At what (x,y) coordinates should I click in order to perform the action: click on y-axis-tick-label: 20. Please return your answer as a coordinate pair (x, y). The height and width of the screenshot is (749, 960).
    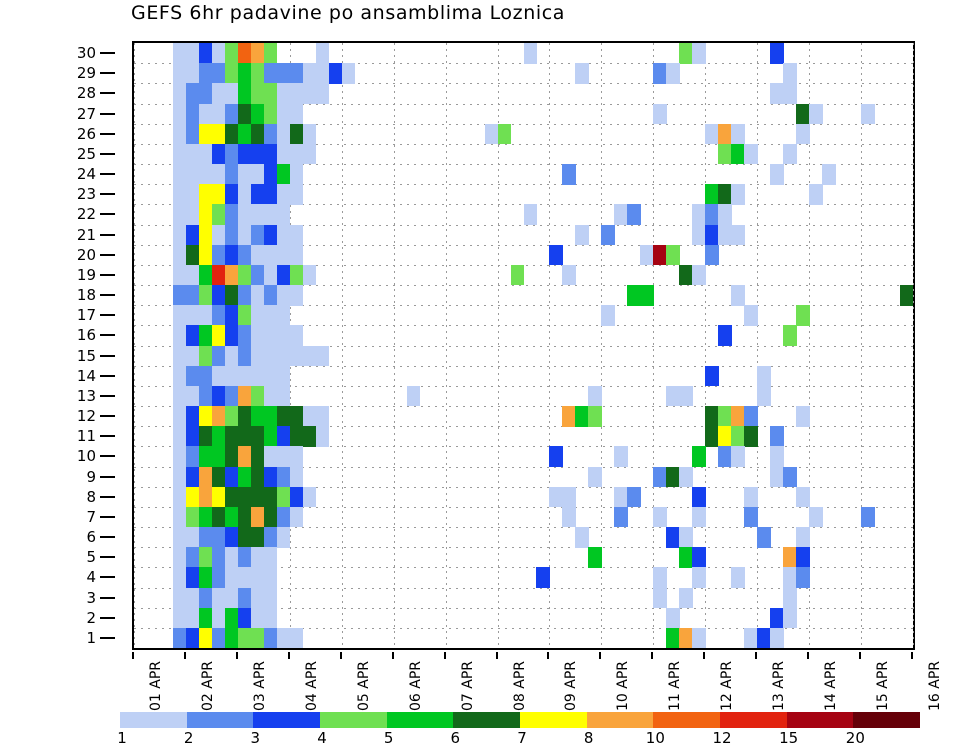
    Looking at the image, I should click on (86, 254).